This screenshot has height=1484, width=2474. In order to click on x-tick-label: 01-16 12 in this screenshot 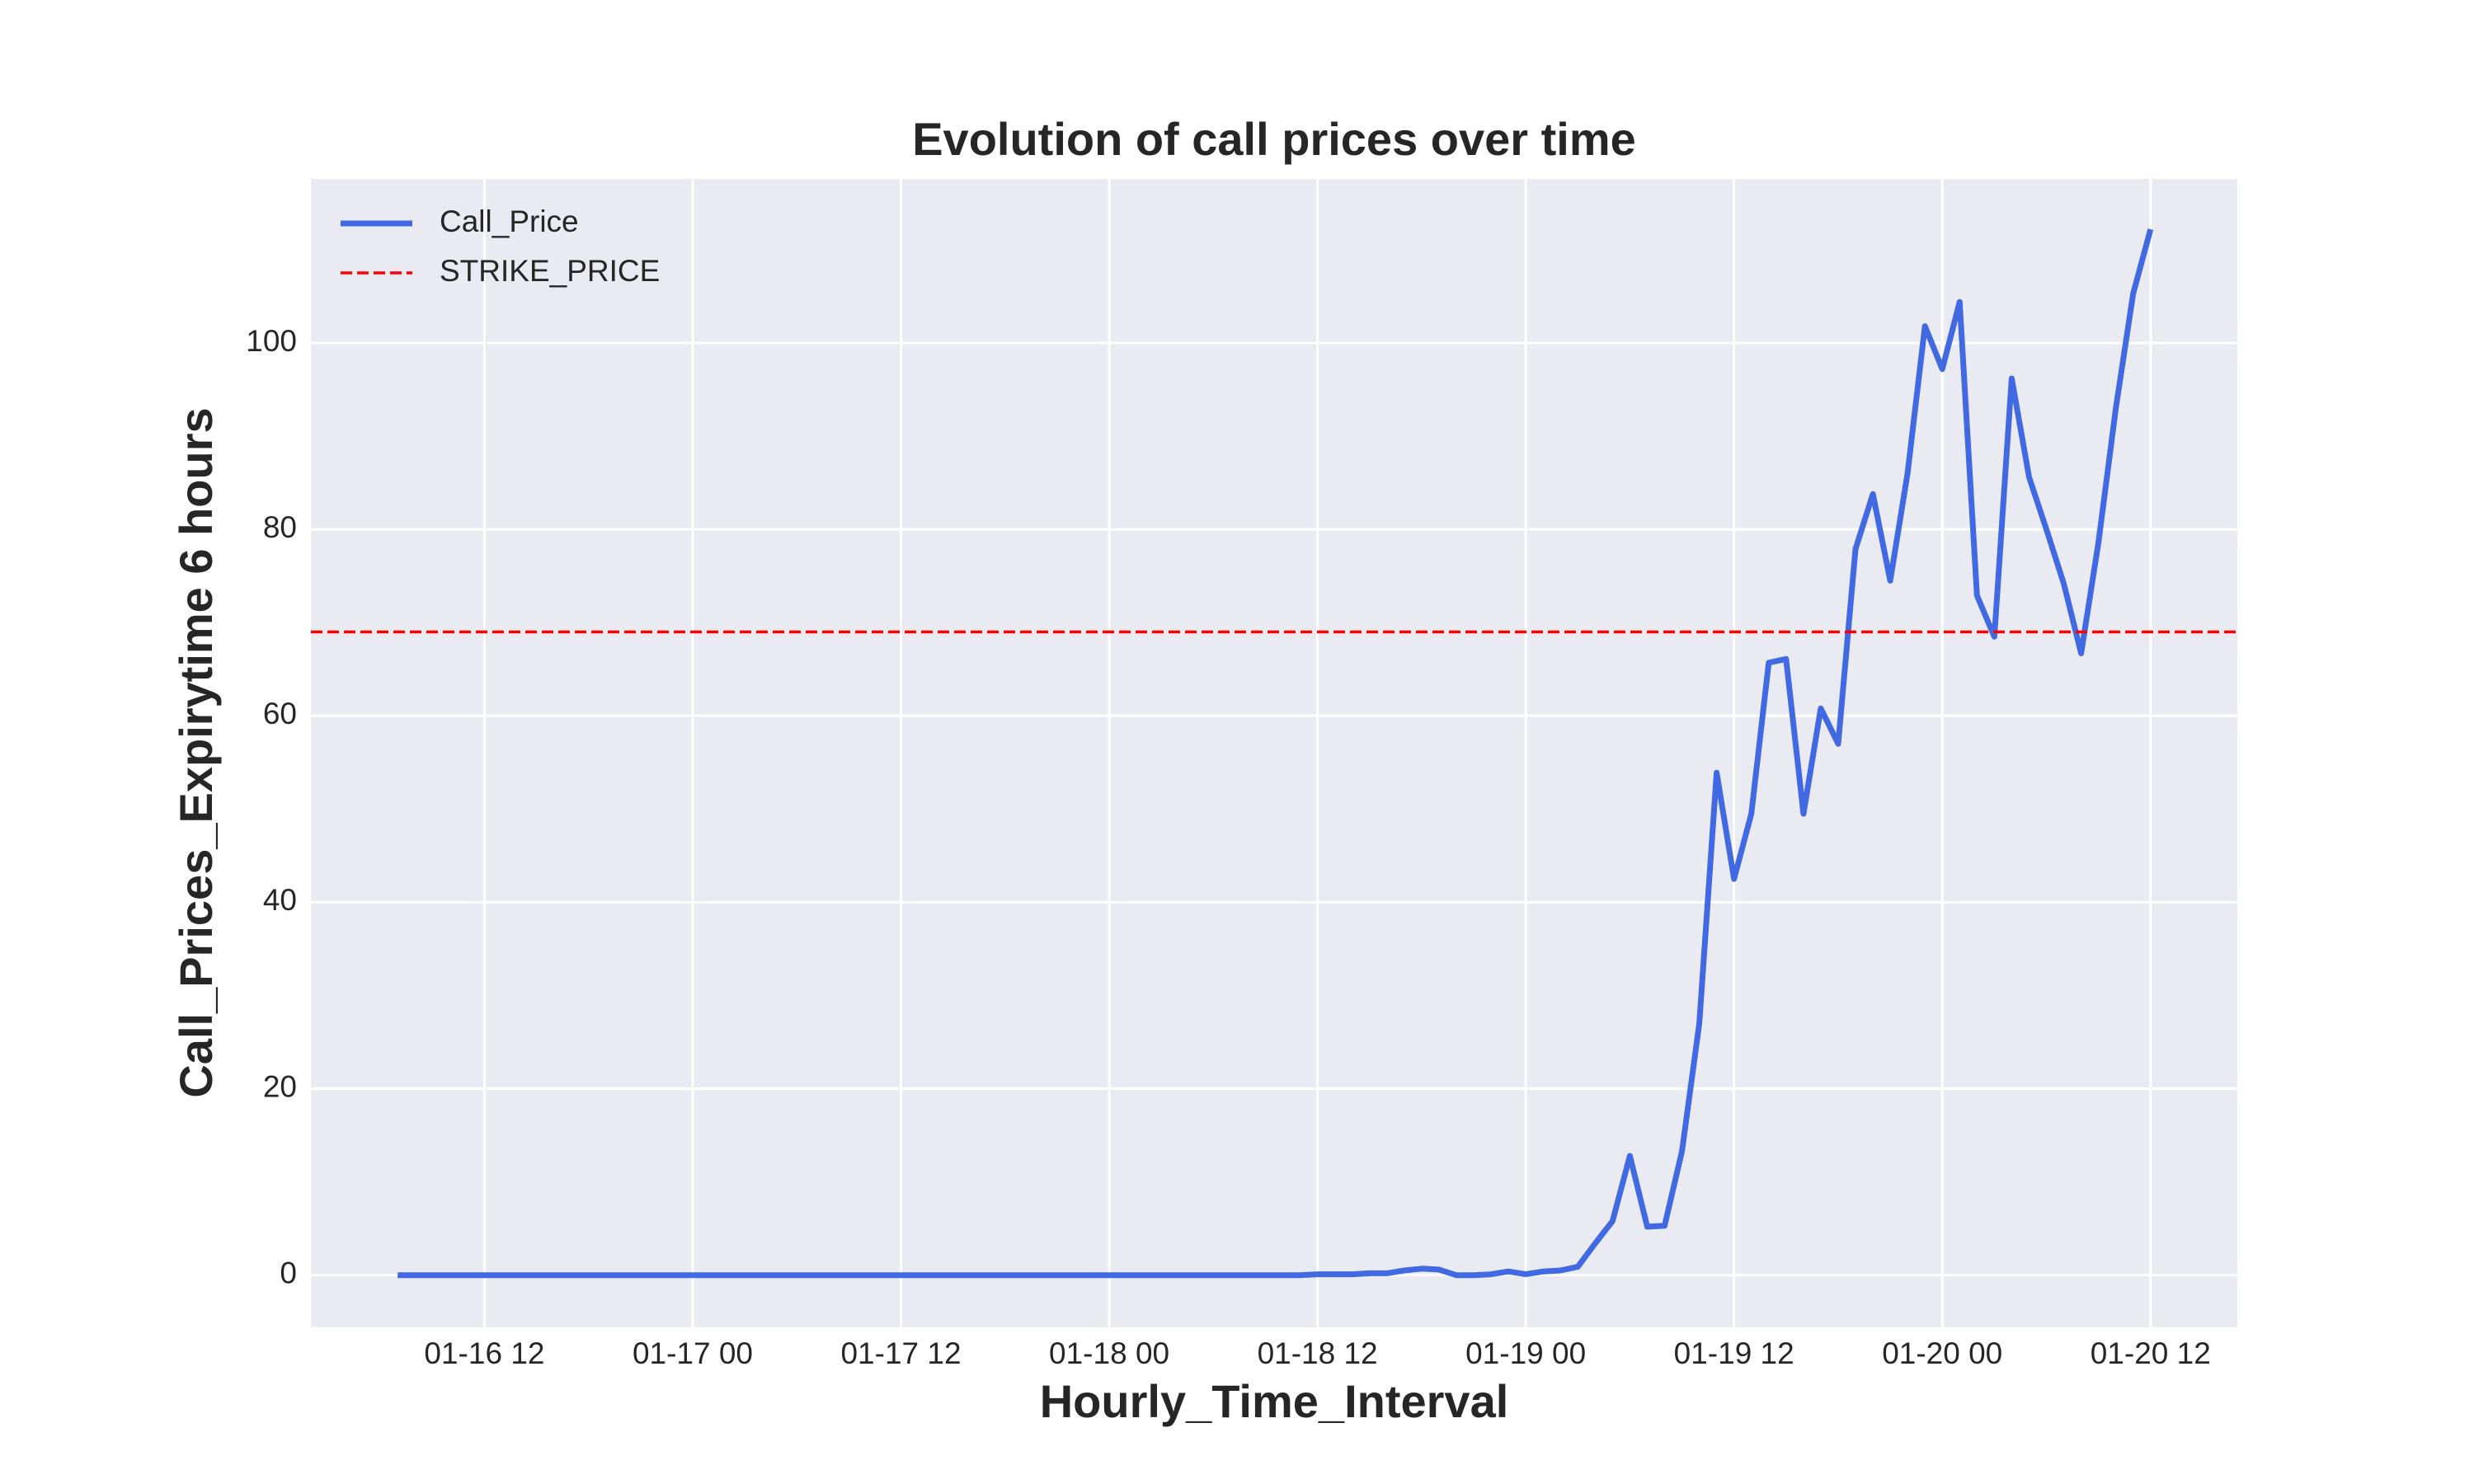, I will do `click(484, 1353)`.